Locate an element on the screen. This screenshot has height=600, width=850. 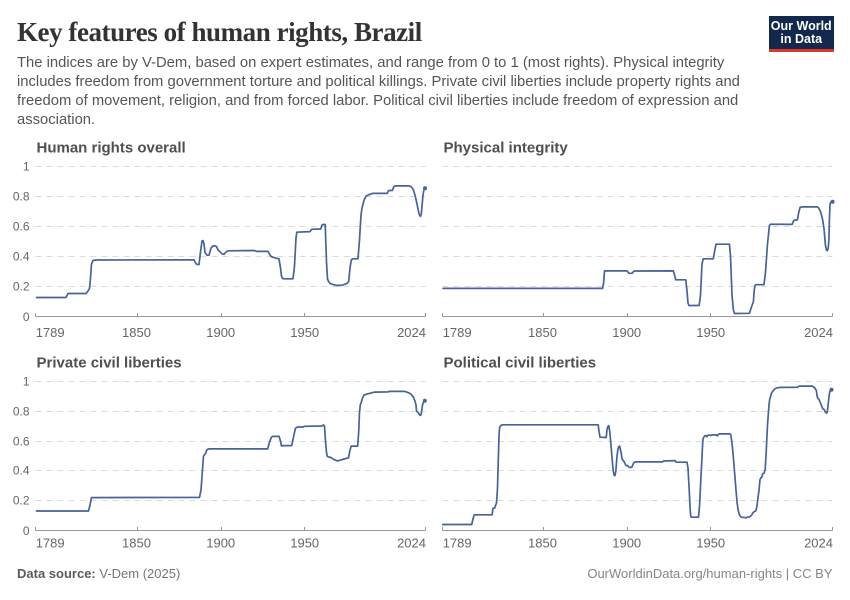
svg-text: Private civil liberties is located at coordinates (109, 363).